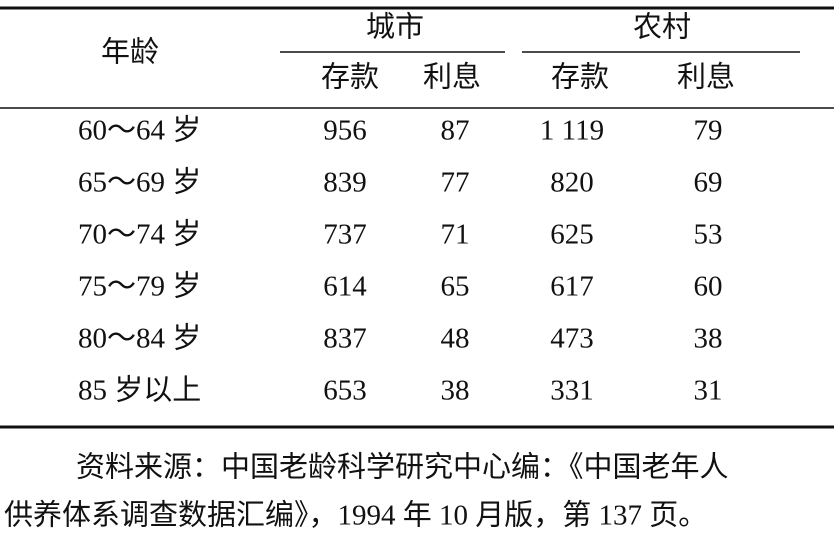 The height and width of the screenshot is (541, 834). I want to click on value-cell: 653, so click(345, 391).